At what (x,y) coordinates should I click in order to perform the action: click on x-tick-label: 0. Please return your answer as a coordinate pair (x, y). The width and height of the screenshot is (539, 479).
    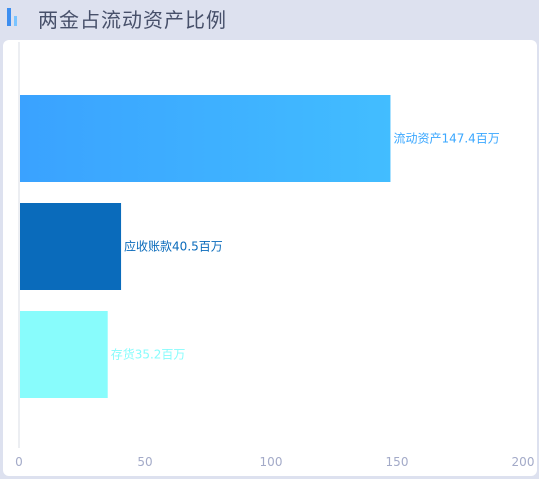
    Looking at the image, I should click on (19, 462).